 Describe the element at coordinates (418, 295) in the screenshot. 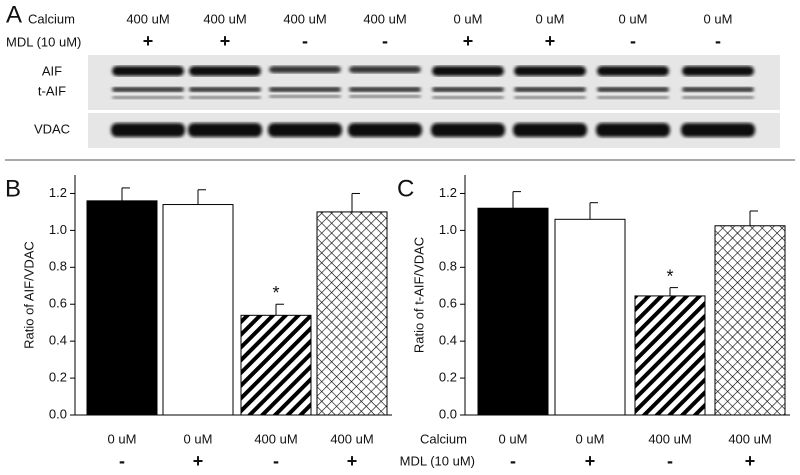

I see `y-axis-label: Ratio of t-AIF/VDAC` at that location.